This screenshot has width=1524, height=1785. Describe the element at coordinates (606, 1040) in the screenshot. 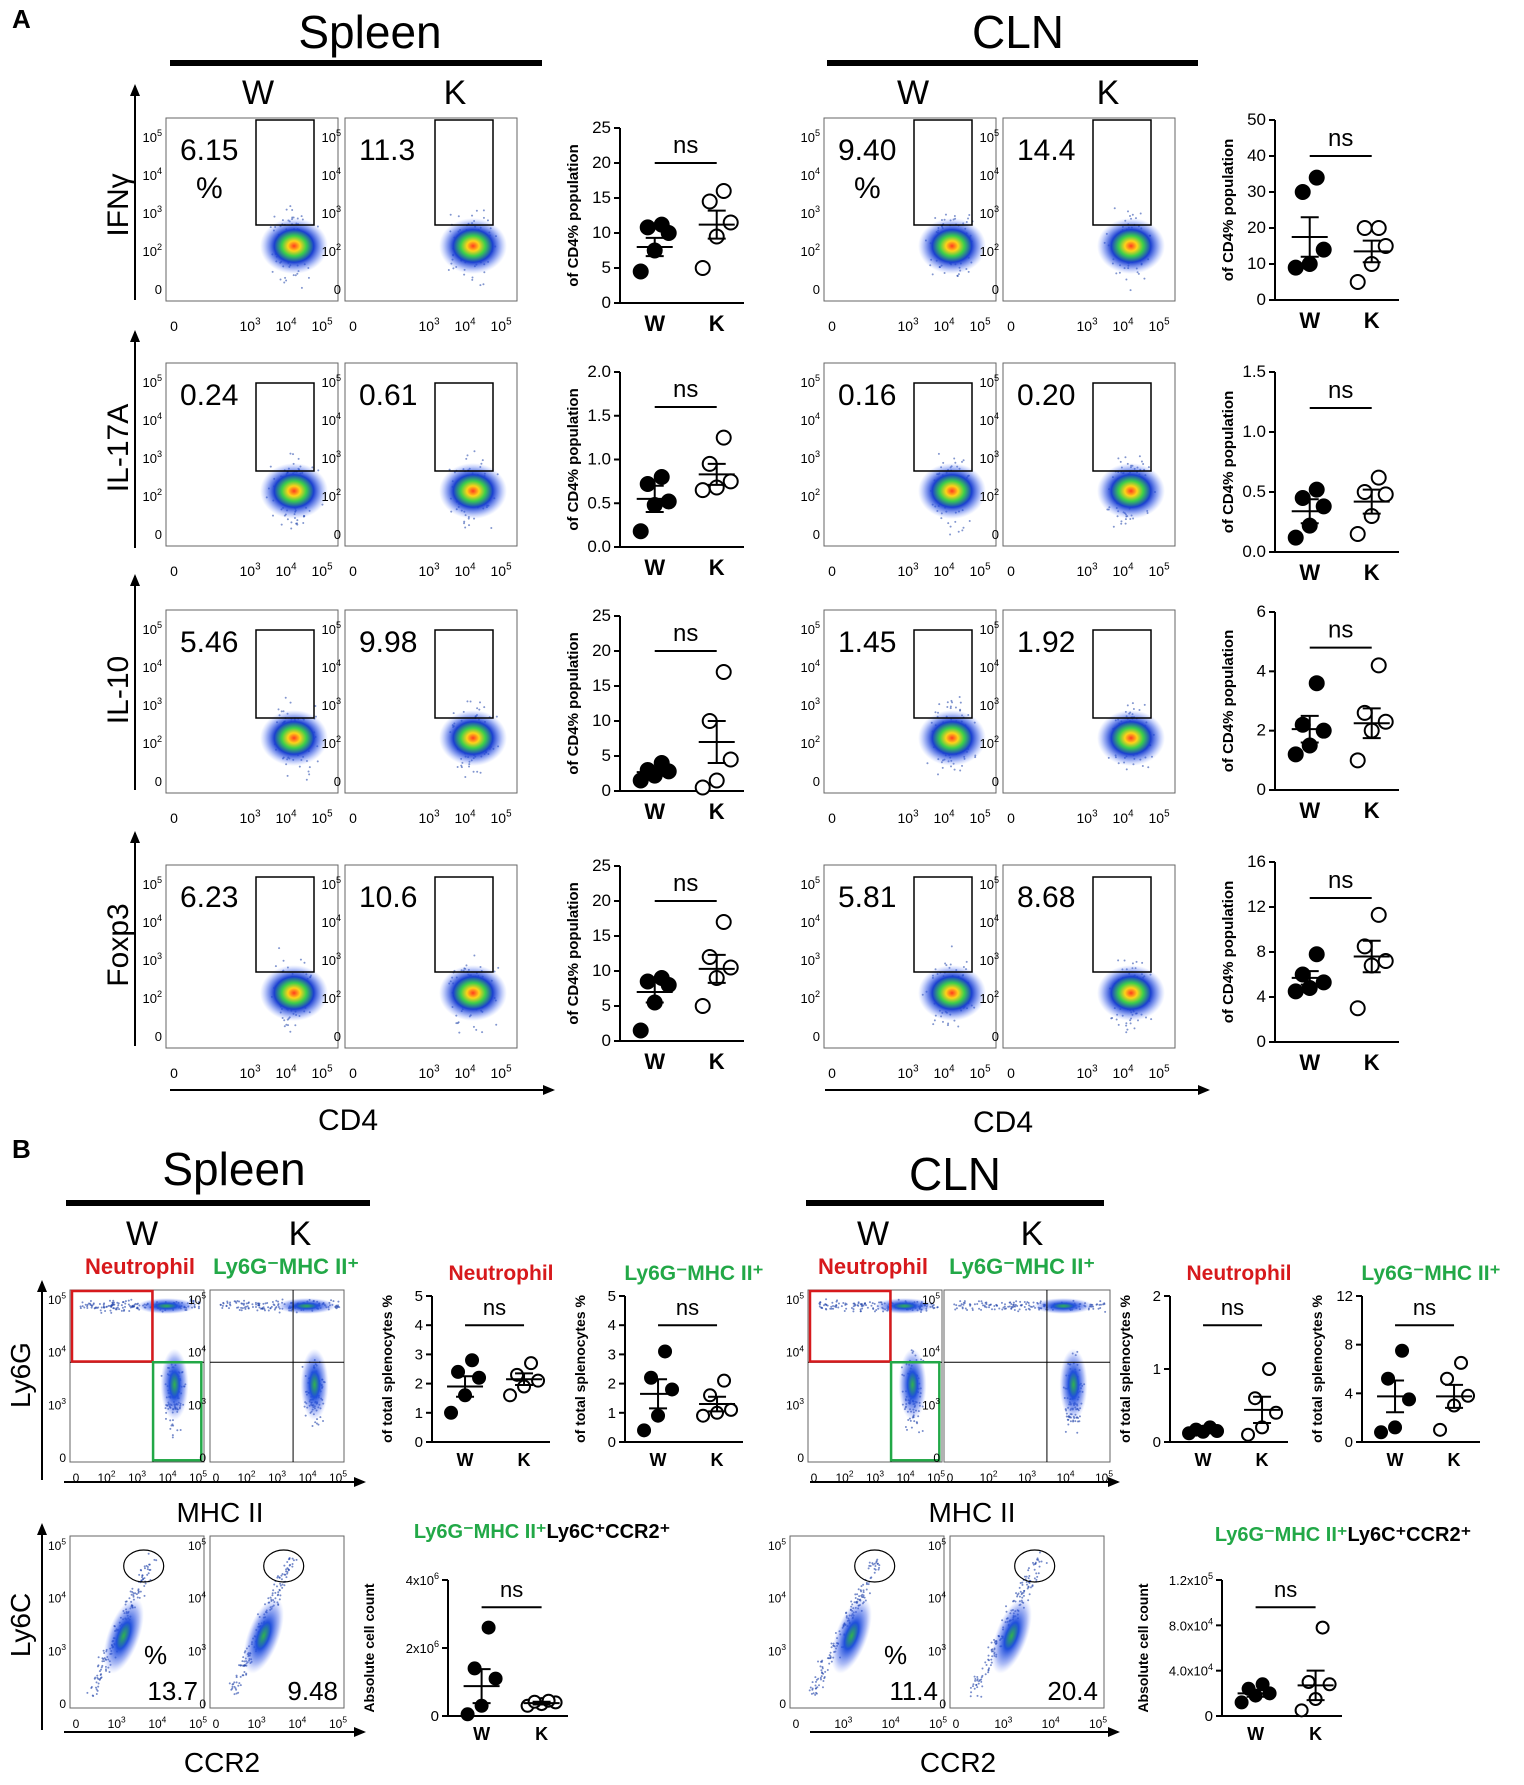

I see `y-tick-label: 0` at that location.